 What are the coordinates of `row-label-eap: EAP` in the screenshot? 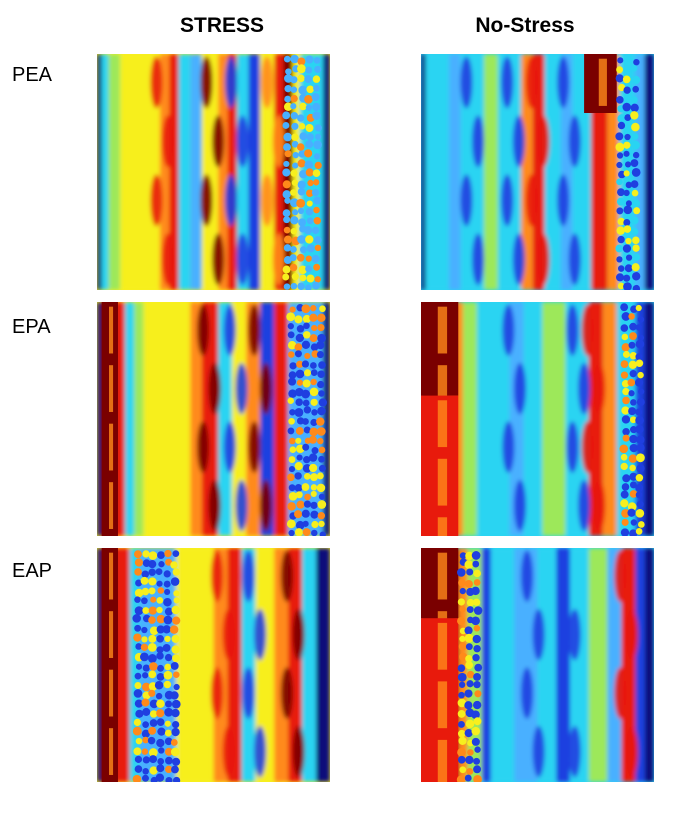 It's located at (32, 571).